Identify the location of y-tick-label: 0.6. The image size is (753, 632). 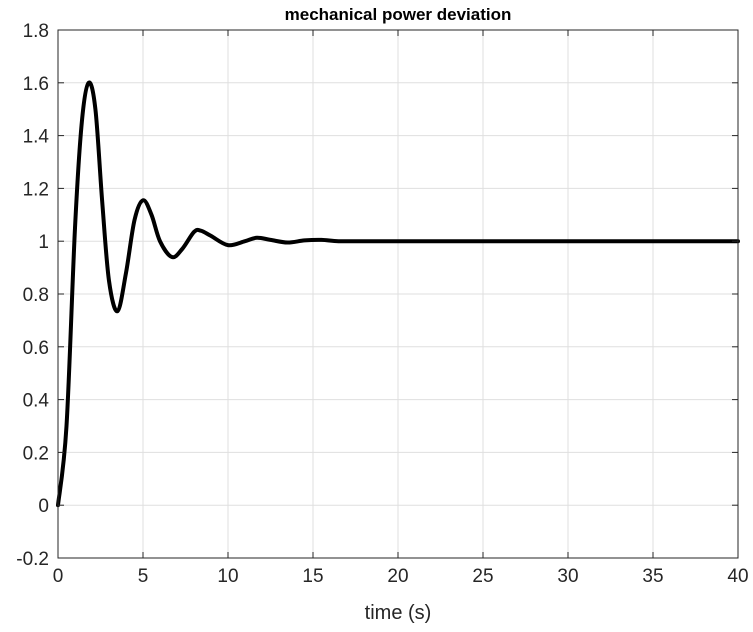
(36, 348).